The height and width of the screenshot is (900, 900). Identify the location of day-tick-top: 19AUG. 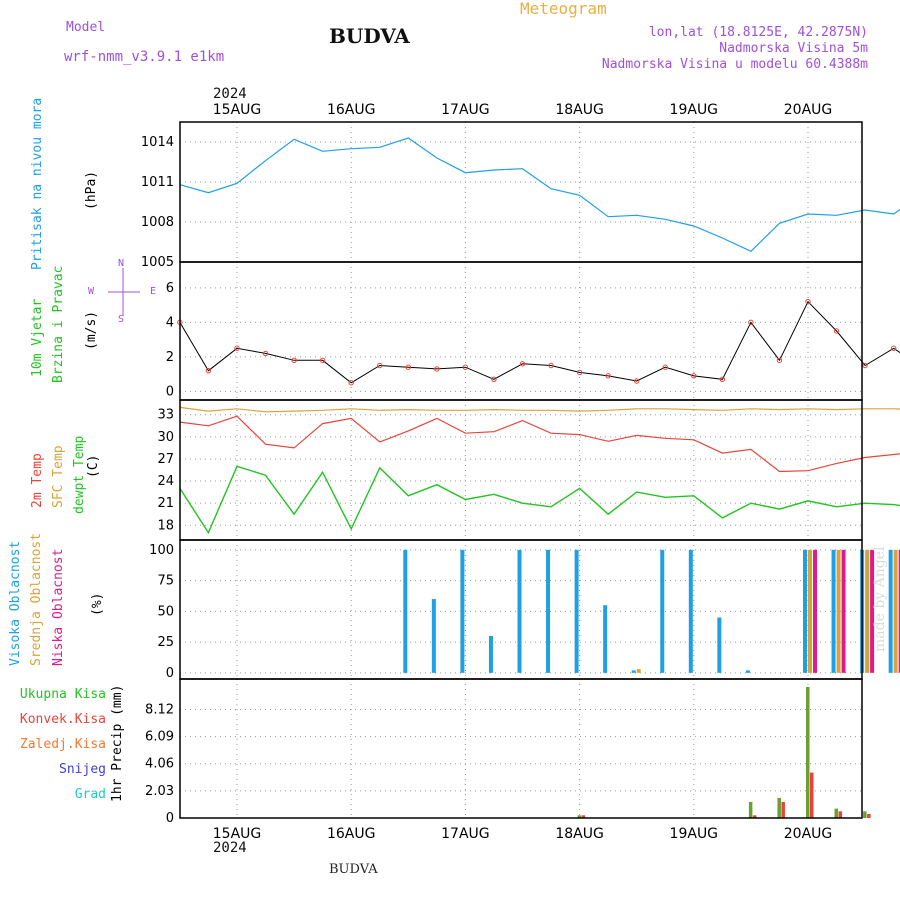
(694, 110).